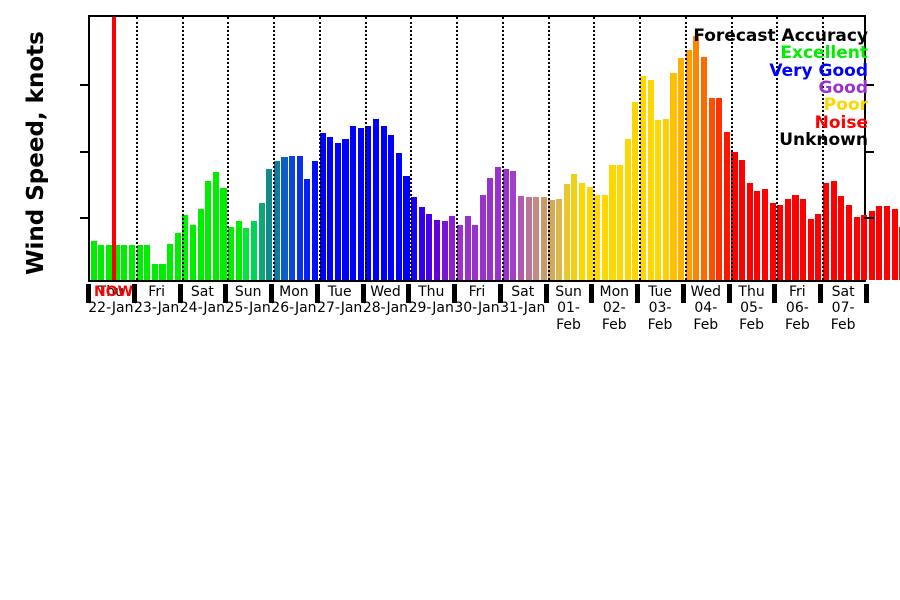  Describe the element at coordinates (569, 309) in the screenshot. I see `x-axis-day-label: Sun 01-Feb` at that location.